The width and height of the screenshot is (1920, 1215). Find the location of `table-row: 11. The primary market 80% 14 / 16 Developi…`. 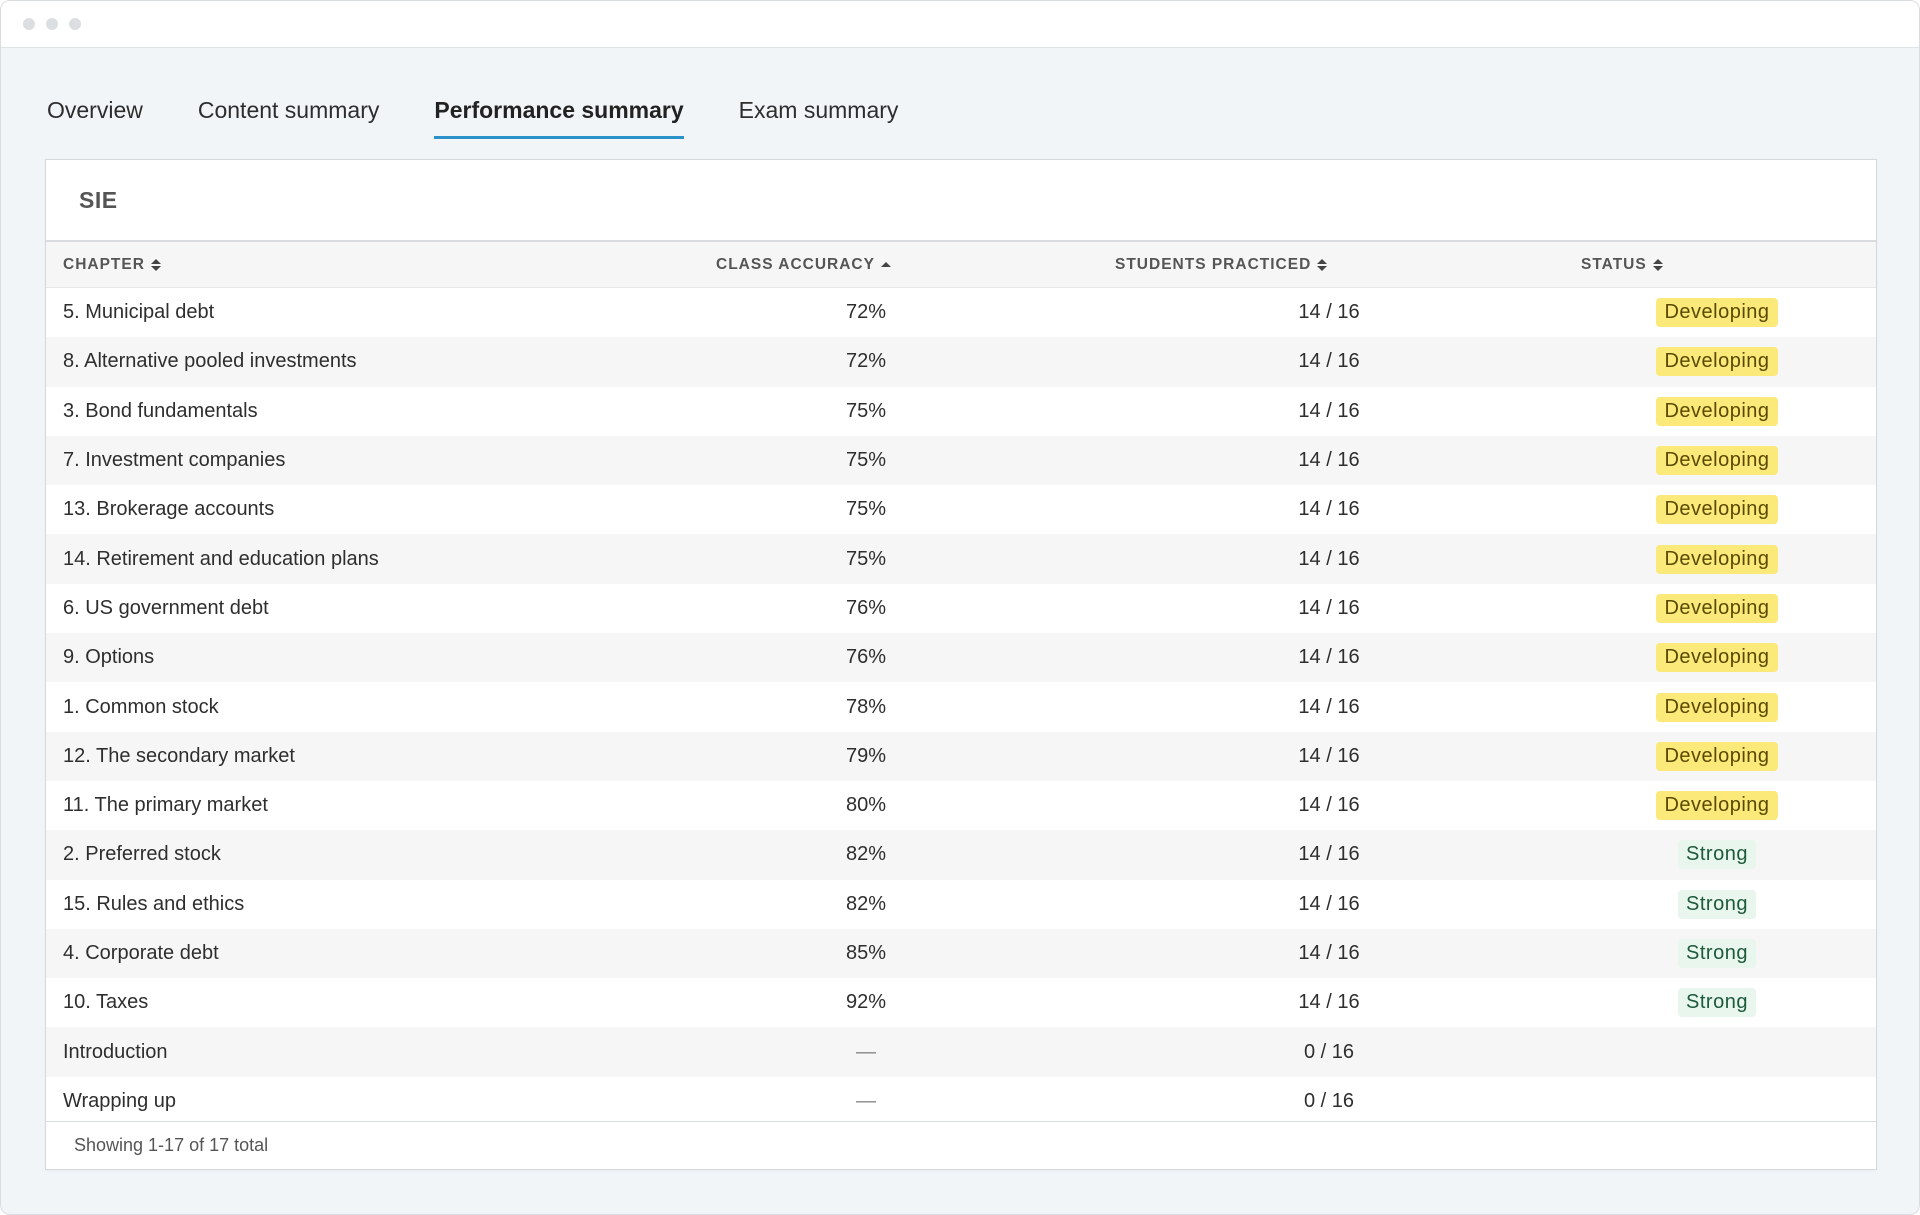

table-row: 11. The primary market 80% 14 / 16 Developi… is located at coordinates (961, 805).